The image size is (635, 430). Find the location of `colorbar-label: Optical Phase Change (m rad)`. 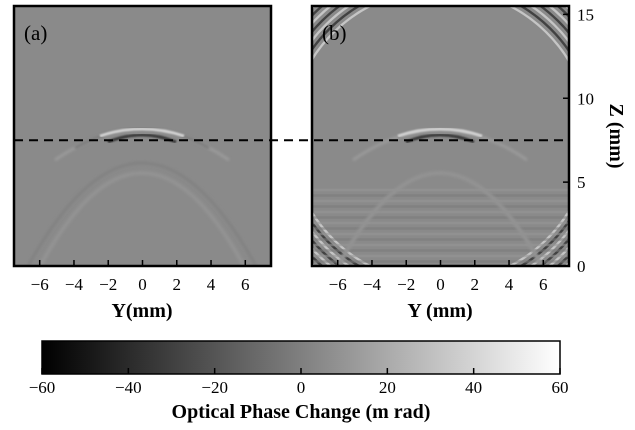

colorbar-label: Optical Phase Change (m rad) is located at coordinates (301, 412).